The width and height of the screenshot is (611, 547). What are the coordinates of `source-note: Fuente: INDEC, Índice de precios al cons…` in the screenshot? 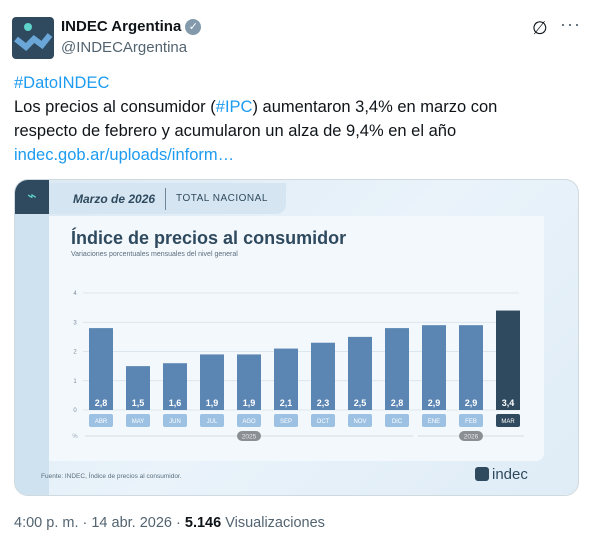 It's located at (111, 476).